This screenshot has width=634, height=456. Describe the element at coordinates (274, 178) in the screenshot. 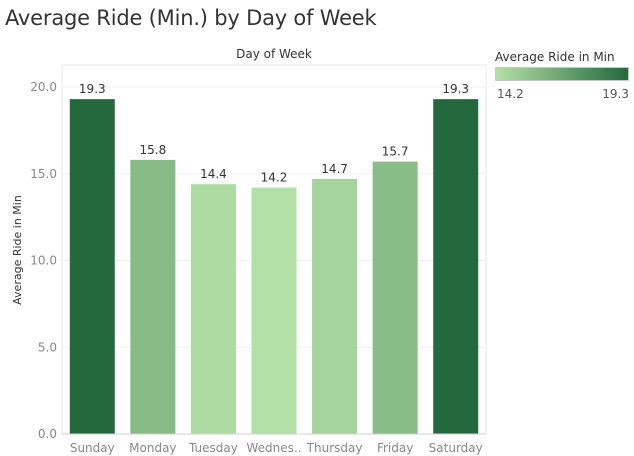

I see `data-label: 14.2` at that location.